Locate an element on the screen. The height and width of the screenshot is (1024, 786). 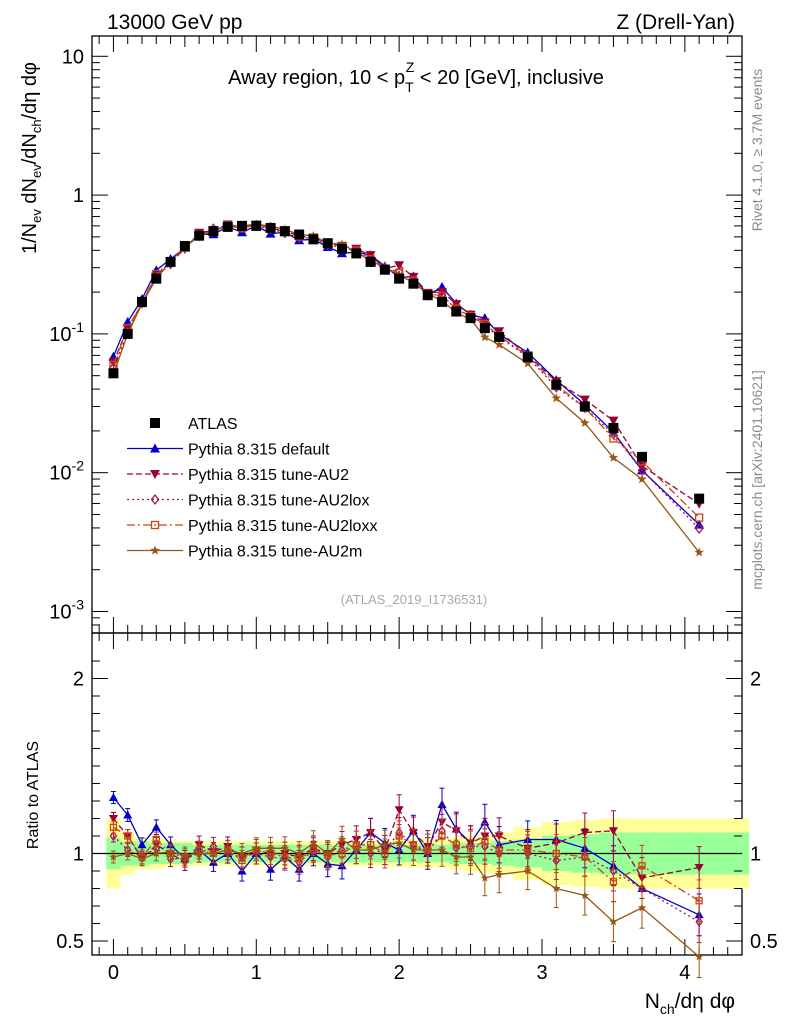
legend-marker-pythia-8-315-tune-au2loxx is located at coordinates (155, 525).